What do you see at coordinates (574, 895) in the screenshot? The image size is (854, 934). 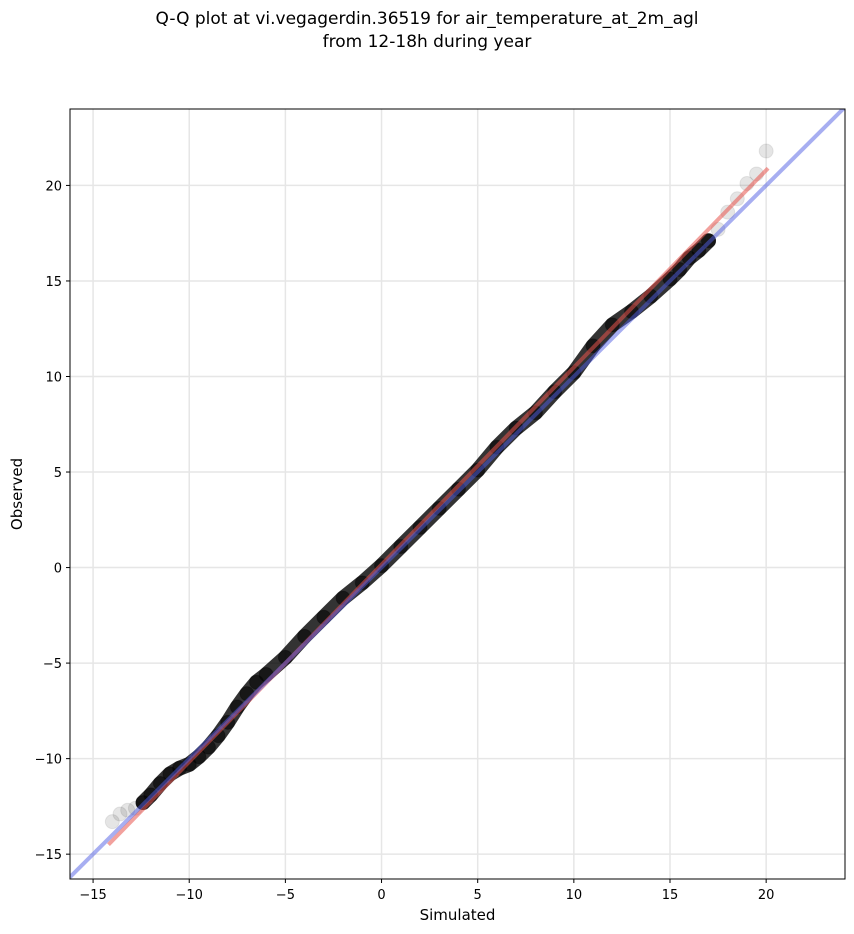 I see `x-tick-label: 10` at bounding box center [574, 895].